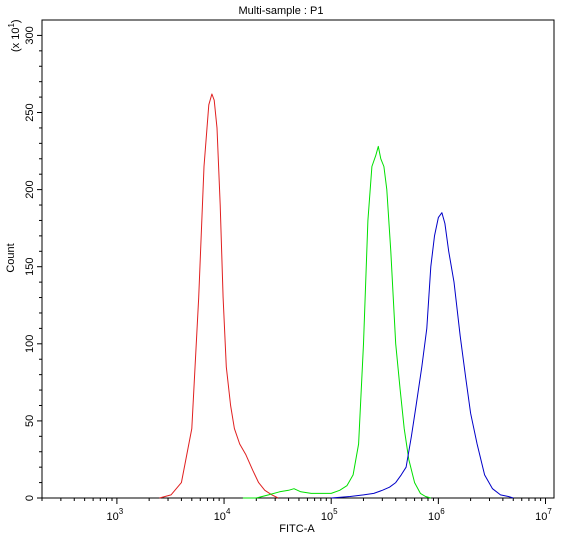  I want to click on svg-text: (x 101), so click(14, 35).